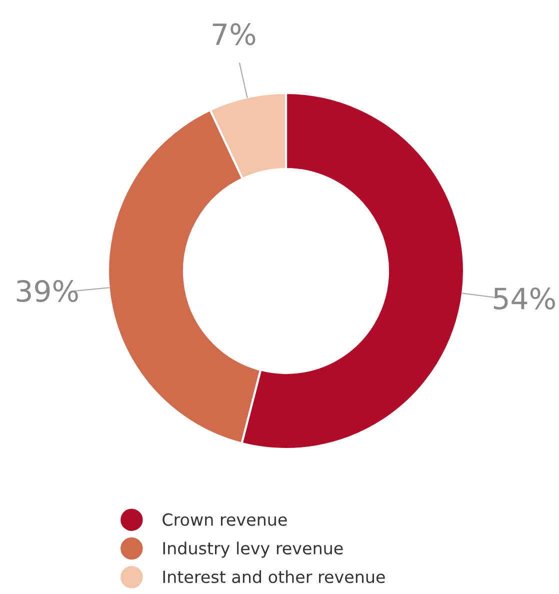 The width and height of the screenshot is (559, 594). Describe the element at coordinates (224, 519) in the screenshot. I see `legend-label: Crown revenue` at that location.